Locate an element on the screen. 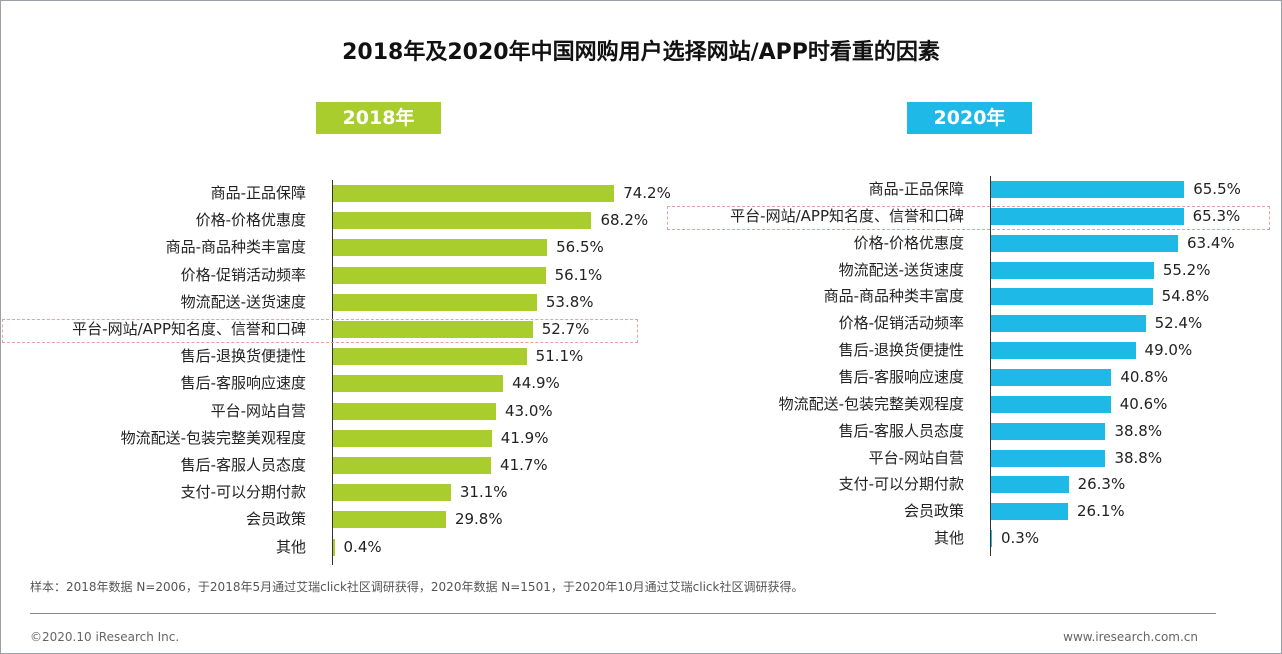 The height and width of the screenshot is (654, 1282). data-label: 53.8% is located at coordinates (569, 301).